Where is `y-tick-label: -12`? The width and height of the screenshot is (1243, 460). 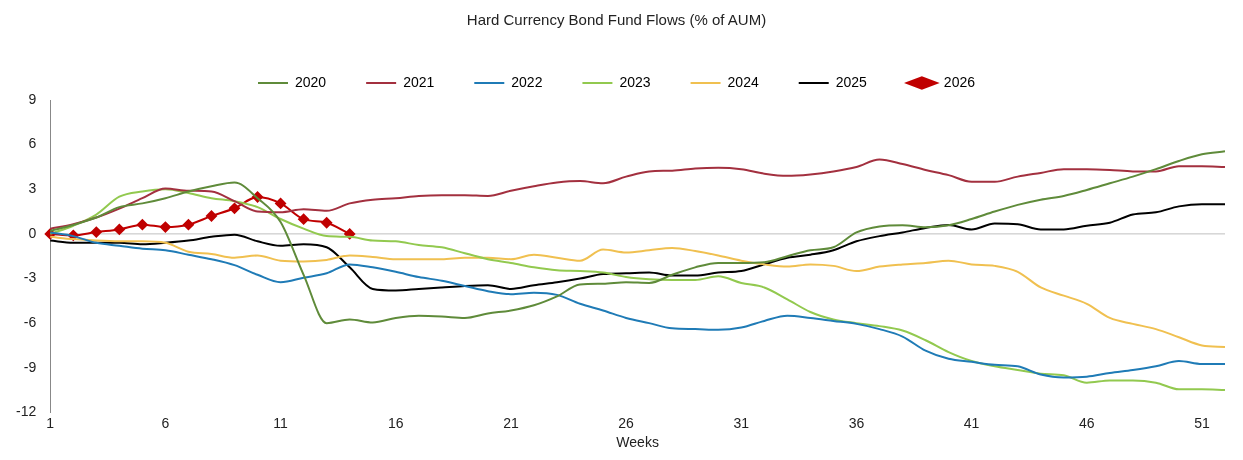 y-tick-label: -12 is located at coordinates (26, 411).